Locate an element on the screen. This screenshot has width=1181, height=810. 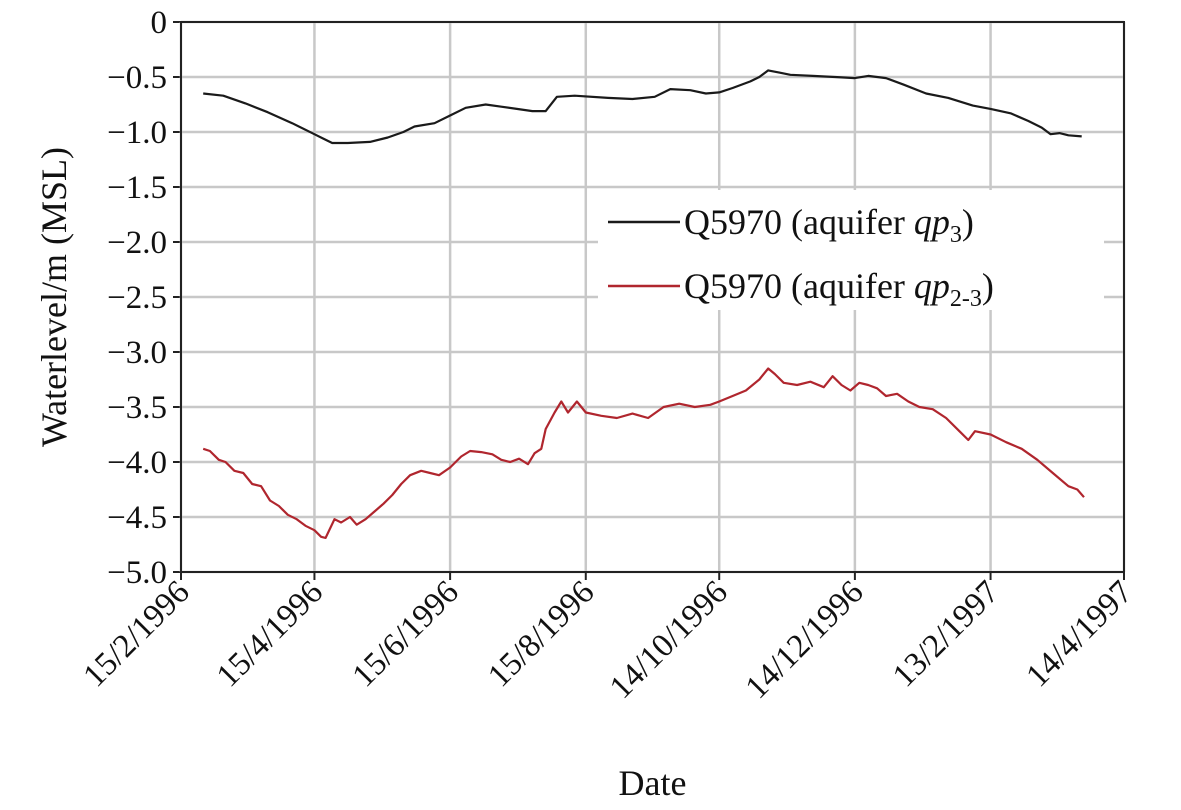
x-axis-title: Date is located at coordinates (653, 783).